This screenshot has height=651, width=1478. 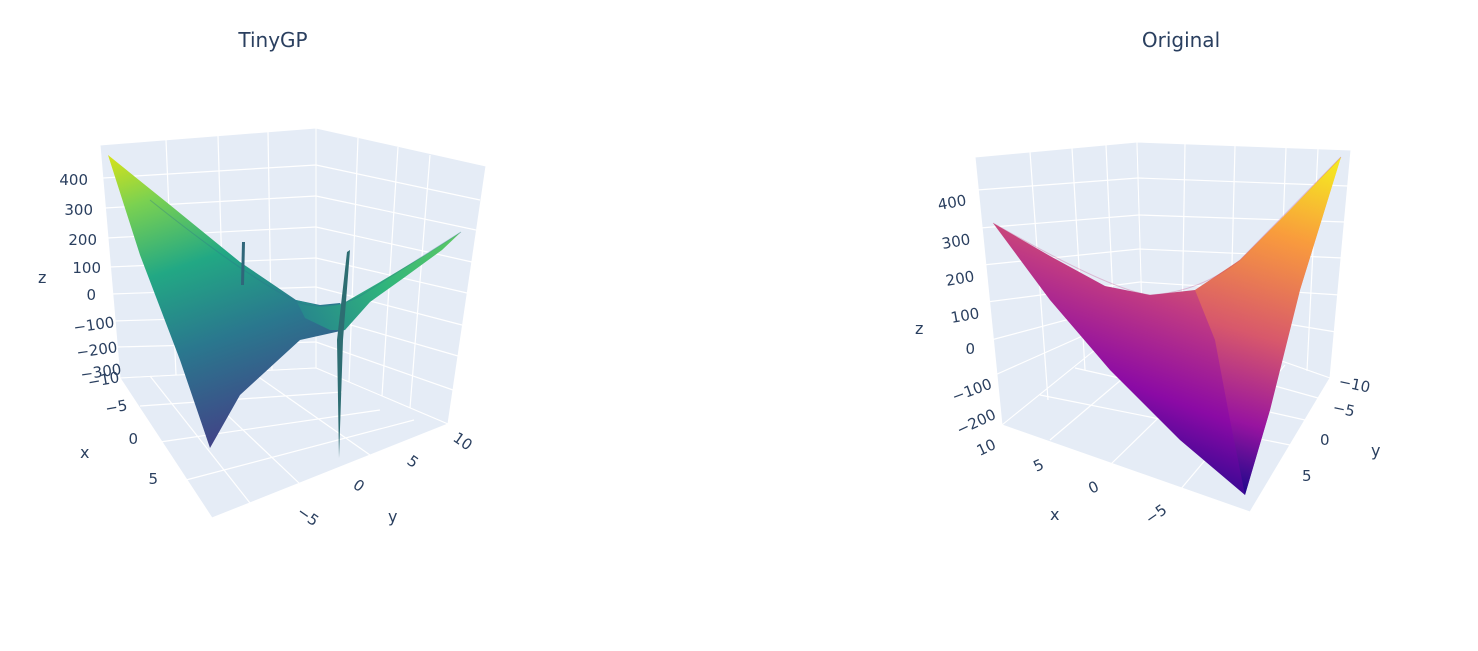 What do you see at coordinates (153, 479) in the screenshot?
I see `tinygp-x-tick-5: 5` at bounding box center [153, 479].